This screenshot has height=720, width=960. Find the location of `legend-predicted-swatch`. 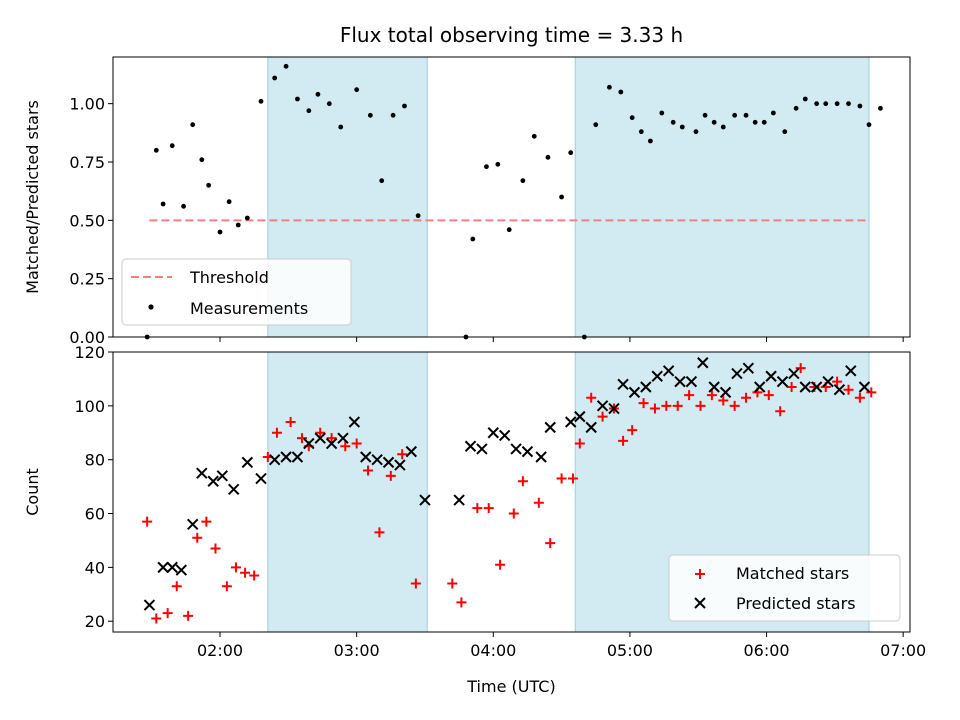

legend-predicted-swatch is located at coordinates (700, 603).